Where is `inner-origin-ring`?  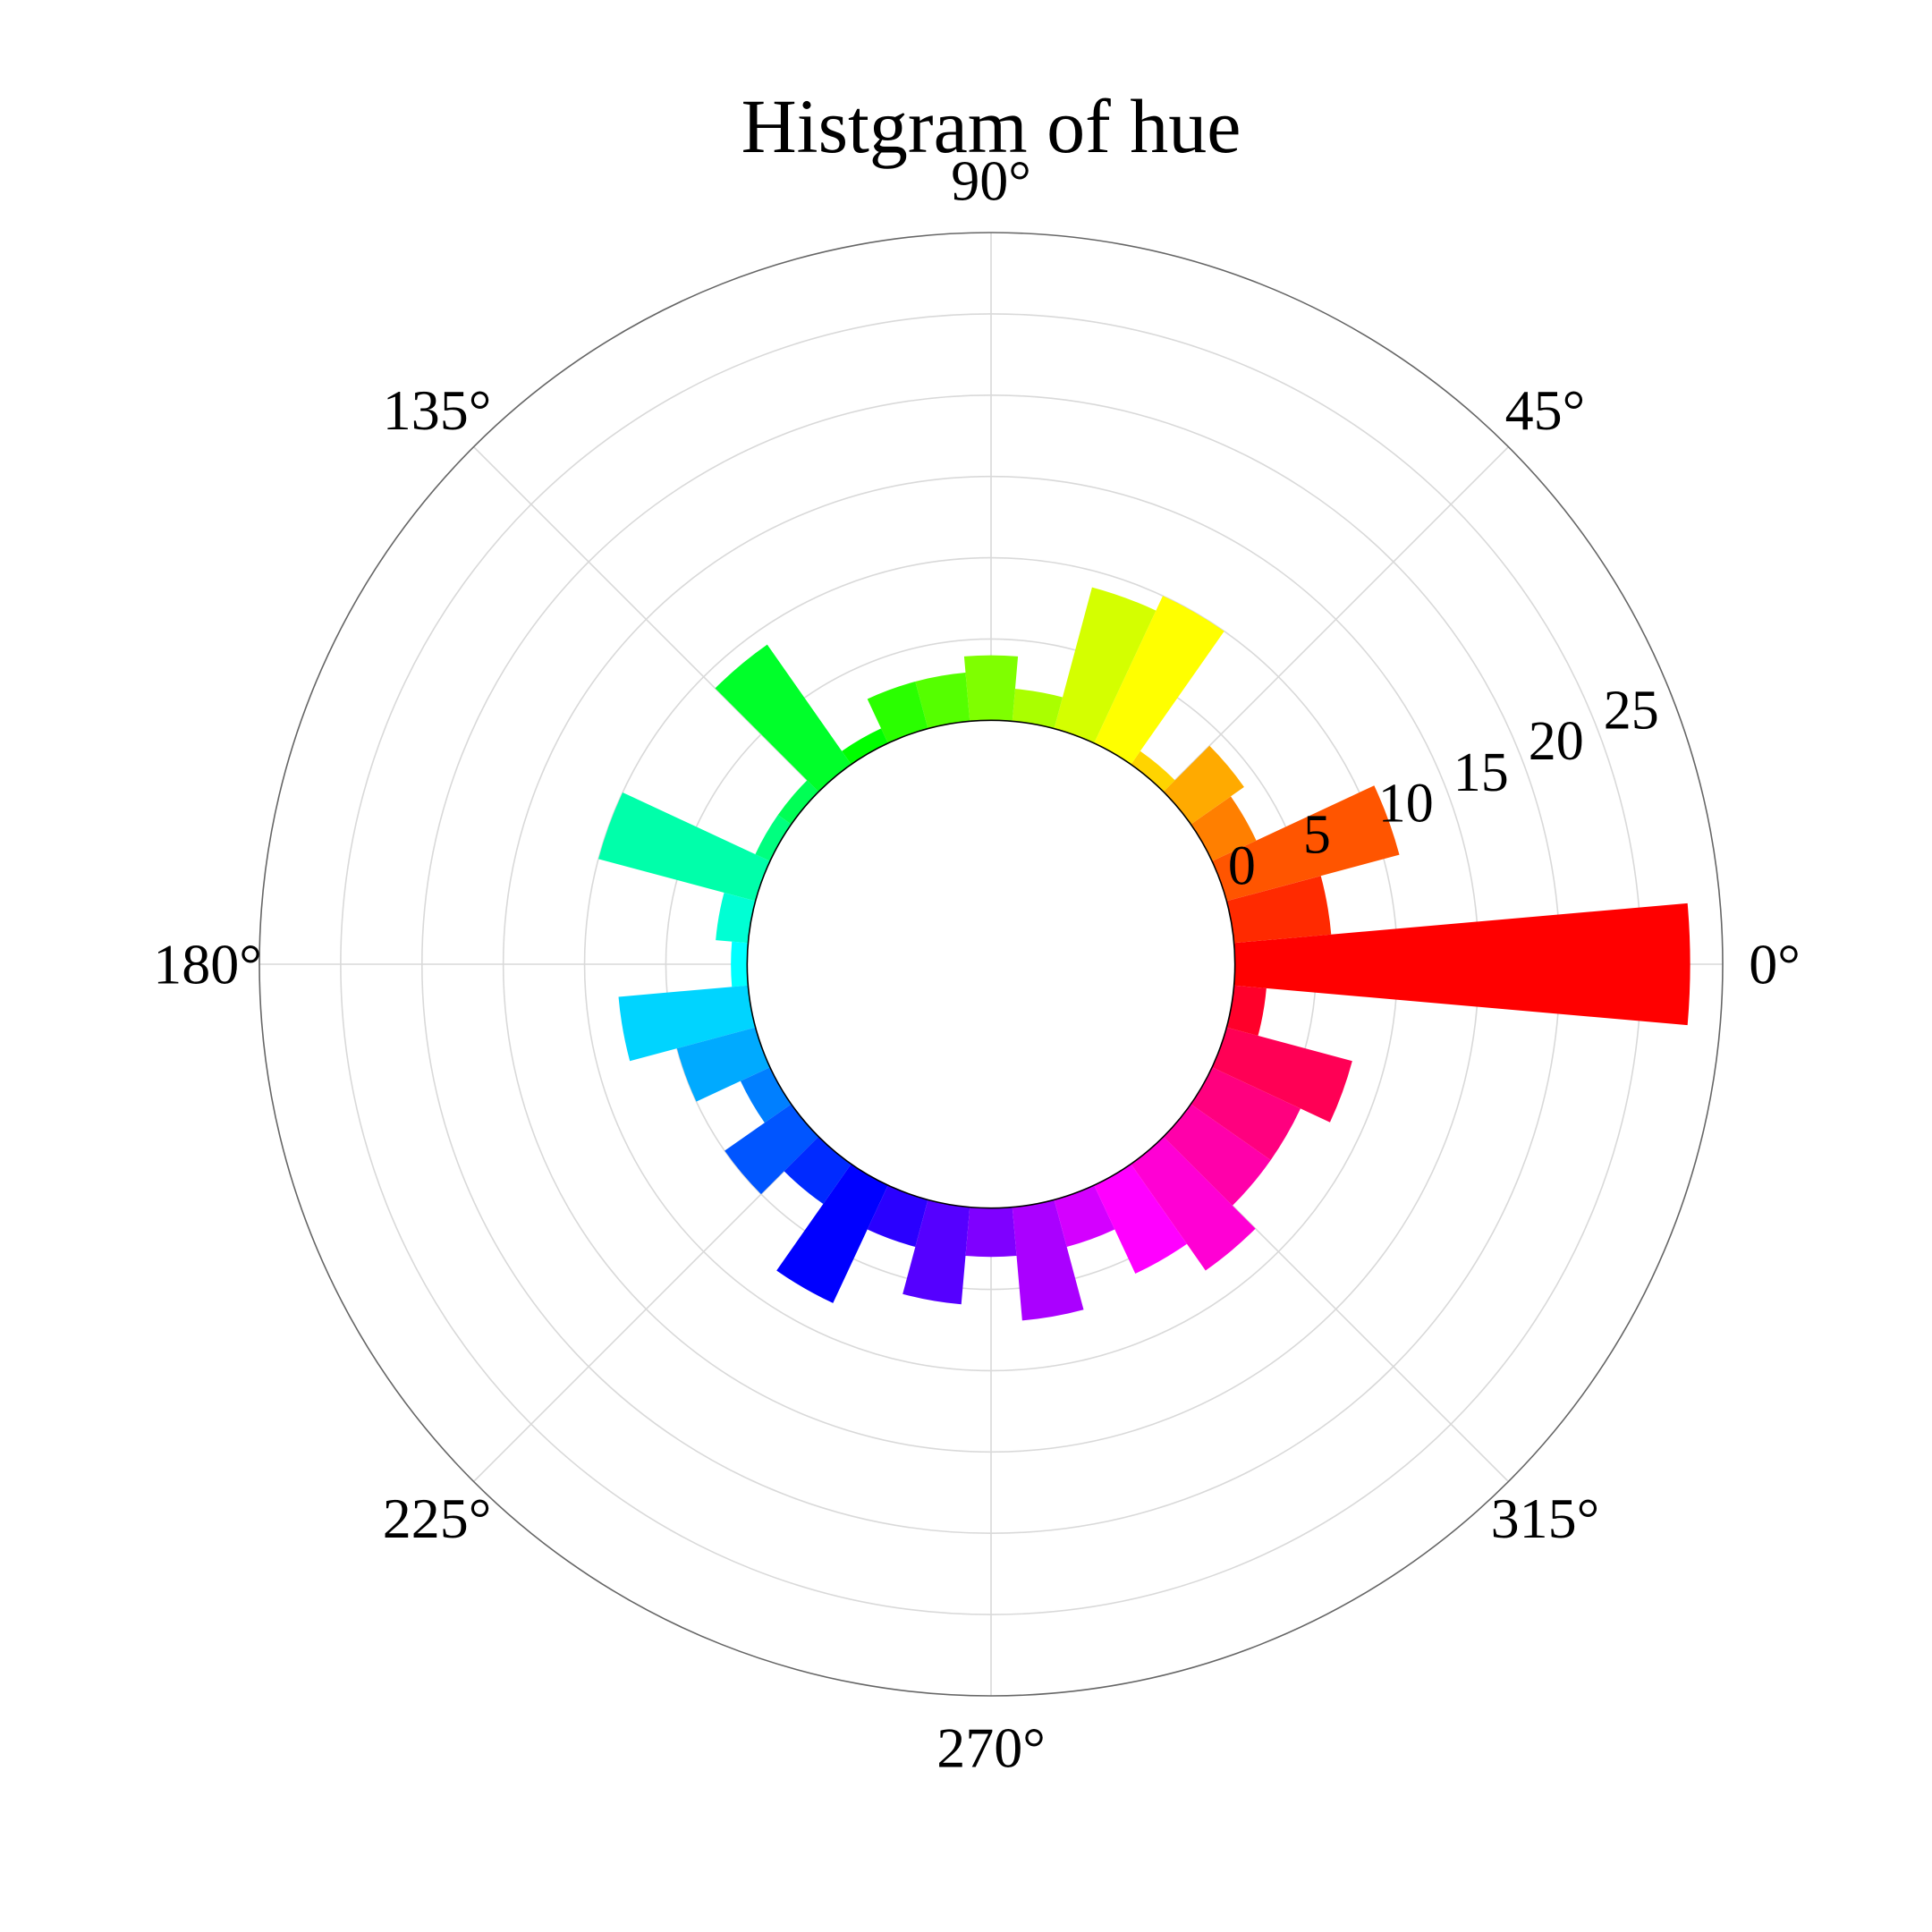
inner-origin-ring is located at coordinates (991, 964).